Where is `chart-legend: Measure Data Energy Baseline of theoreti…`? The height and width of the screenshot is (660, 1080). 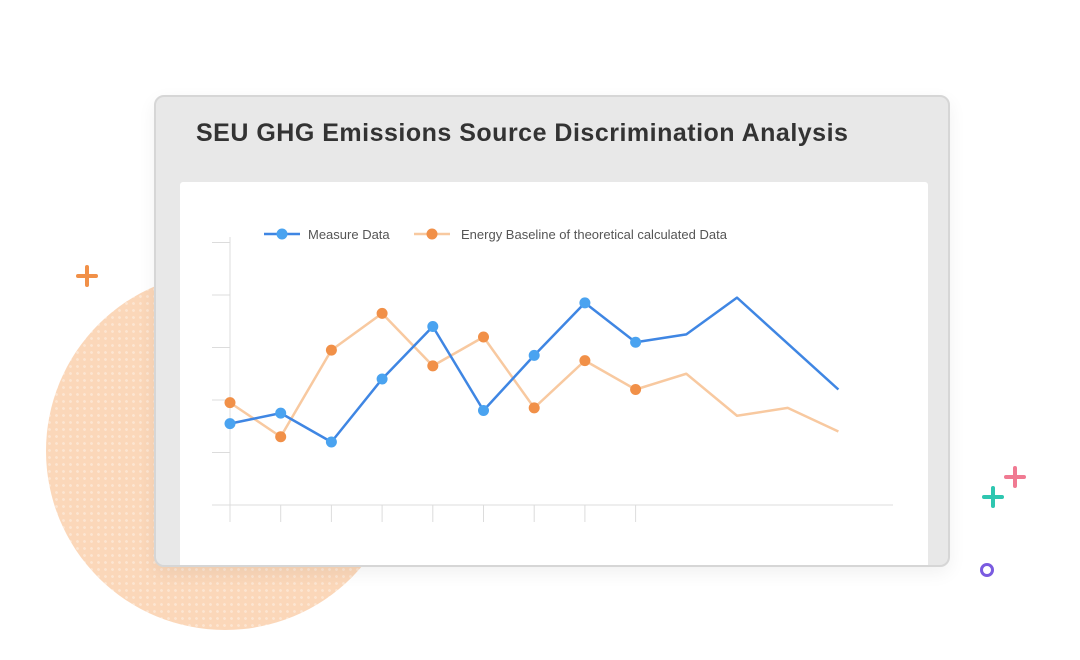 chart-legend: Measure Data Energy Baseline of theoreti… is located at coordinates (496, 234).